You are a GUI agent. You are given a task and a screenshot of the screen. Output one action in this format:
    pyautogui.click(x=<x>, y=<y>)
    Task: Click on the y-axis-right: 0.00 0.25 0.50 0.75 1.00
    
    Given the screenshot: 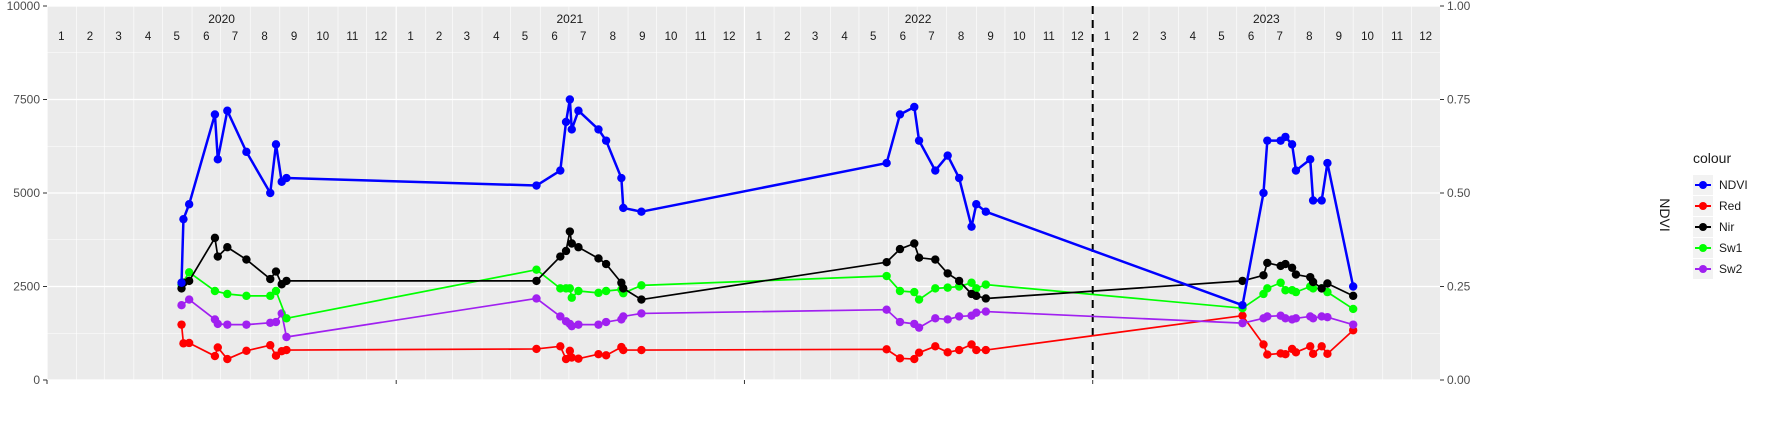 What is the action you would take?
    pyautogui.click(x=1455, y=193)
    